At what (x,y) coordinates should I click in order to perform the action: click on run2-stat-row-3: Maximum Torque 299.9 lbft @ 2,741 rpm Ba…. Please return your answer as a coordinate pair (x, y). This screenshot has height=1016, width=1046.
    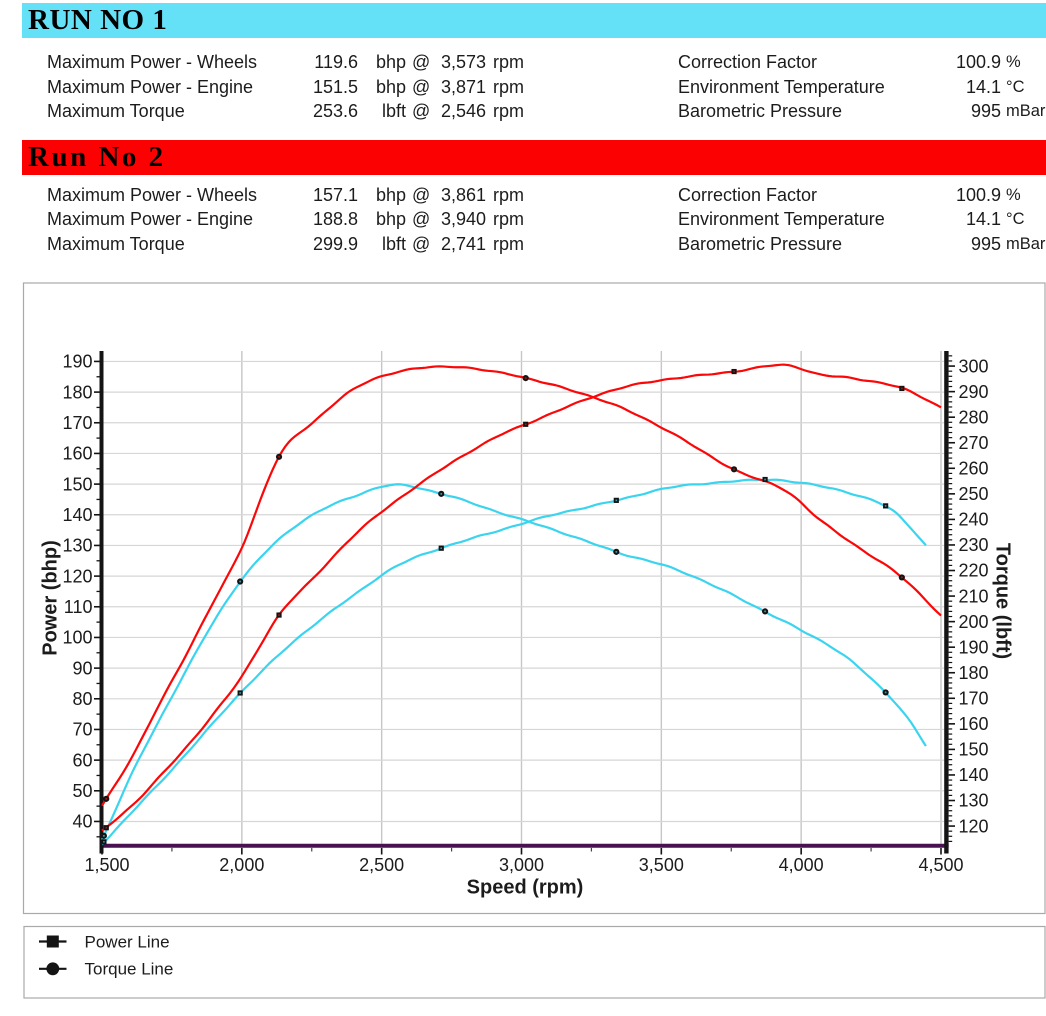
    Looking at the image, I should click on (522, 244).